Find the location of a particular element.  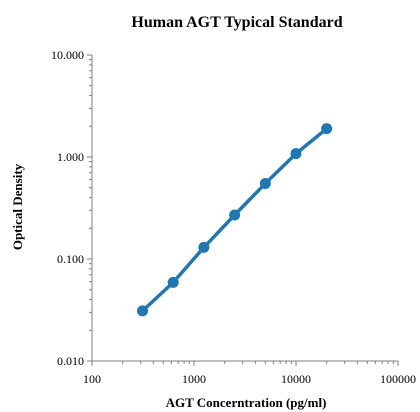

x-tick-label: 100 is located at coordinates (92, 379).